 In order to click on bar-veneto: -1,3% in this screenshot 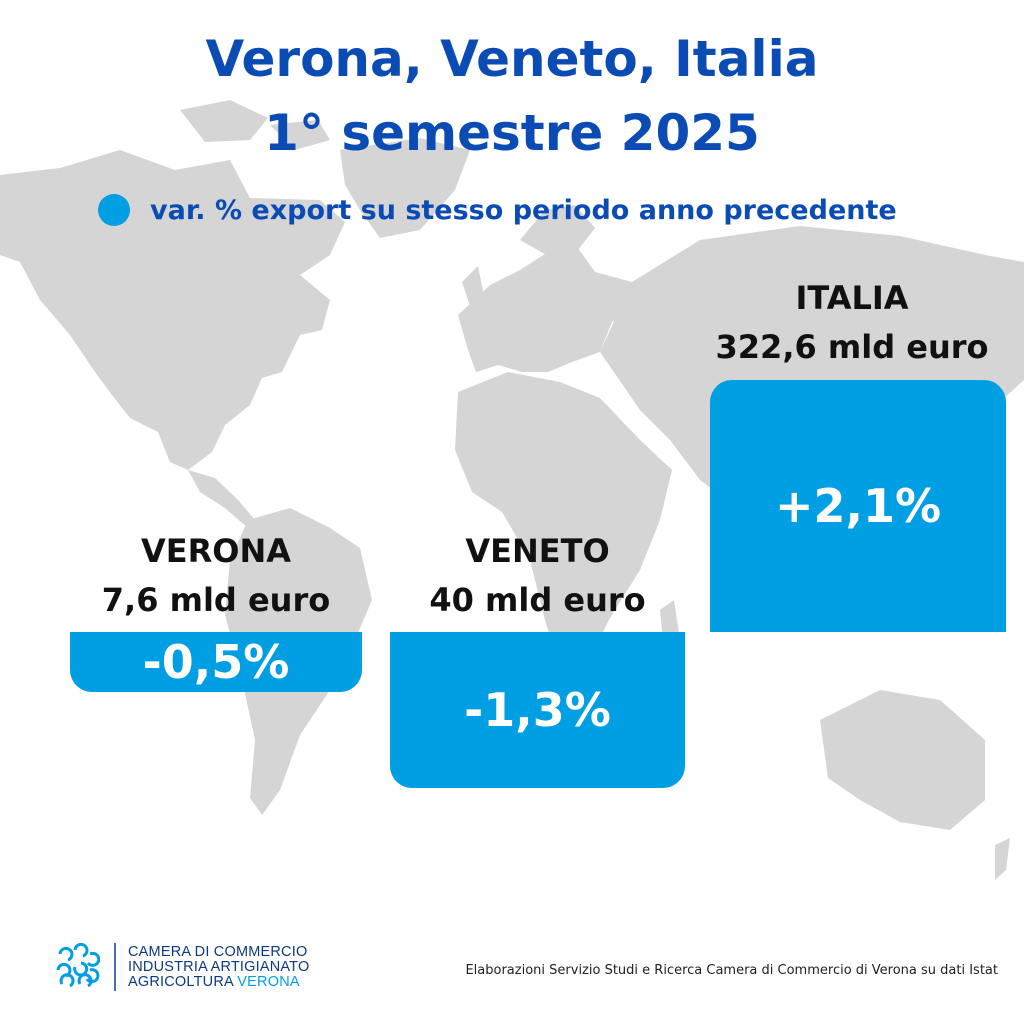, I will do `click(537, 710)`.